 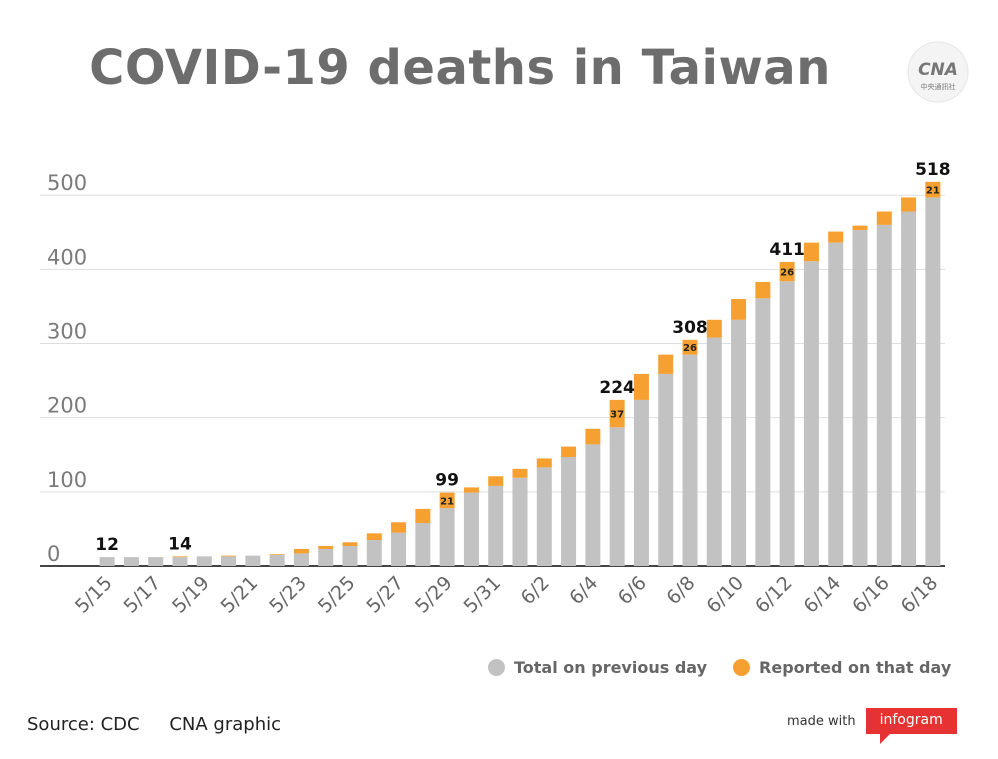 What do you see at coordinates (714, 451) in the screenshot?
I see `bar-previous-6/9` at bounding box center [714, 451].